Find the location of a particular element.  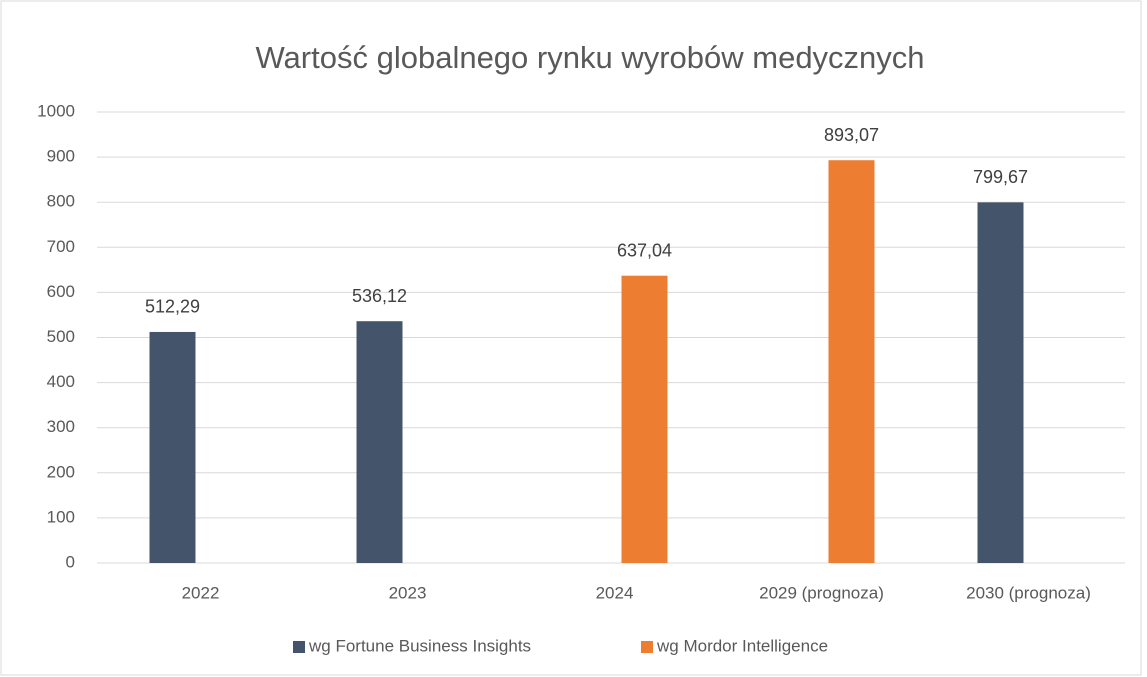

data-label: 799,67 is located at coordinates (1000, 177).